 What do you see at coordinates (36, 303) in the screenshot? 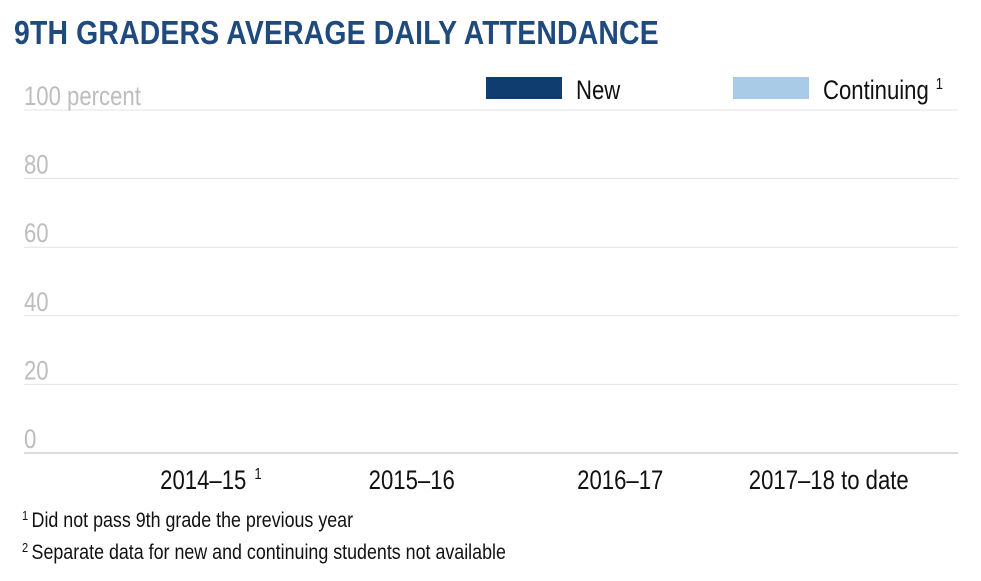
I see `y-tick-label-40: 40` at bounding box center [36, 303].